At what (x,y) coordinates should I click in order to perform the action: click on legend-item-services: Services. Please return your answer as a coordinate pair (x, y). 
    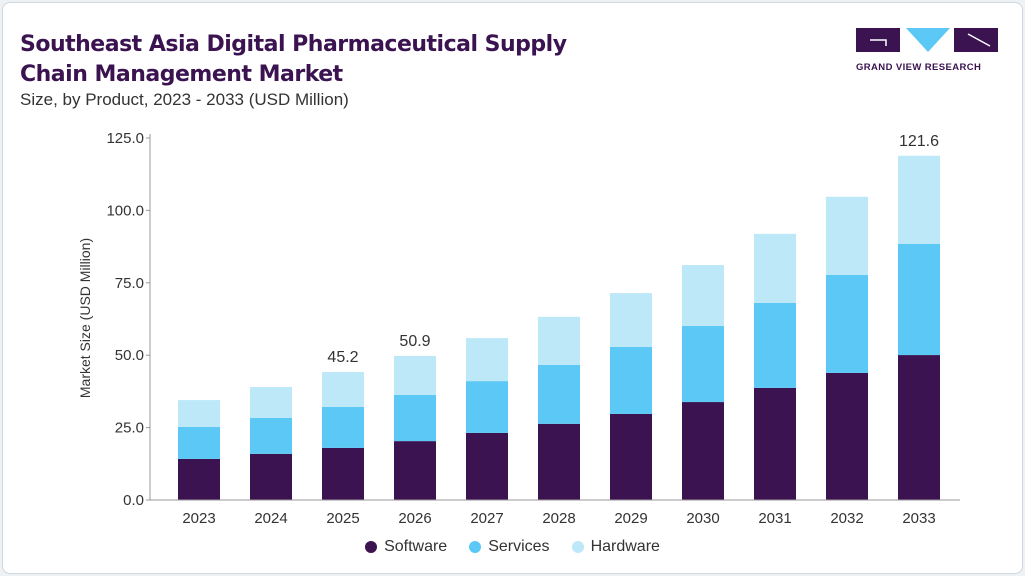
    Looking at the image, I should click on (509, 547).